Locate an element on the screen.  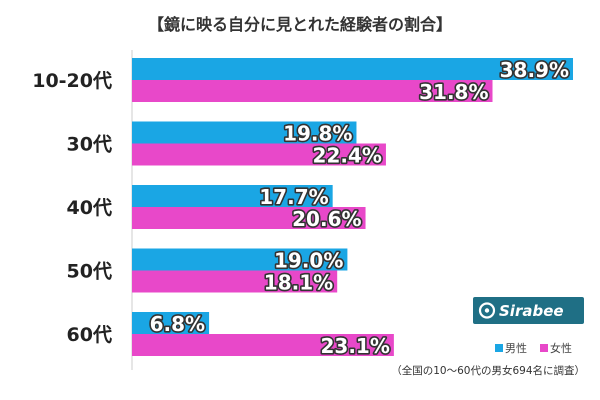
data-label: 19.8% is located at coordinates (317, 134).